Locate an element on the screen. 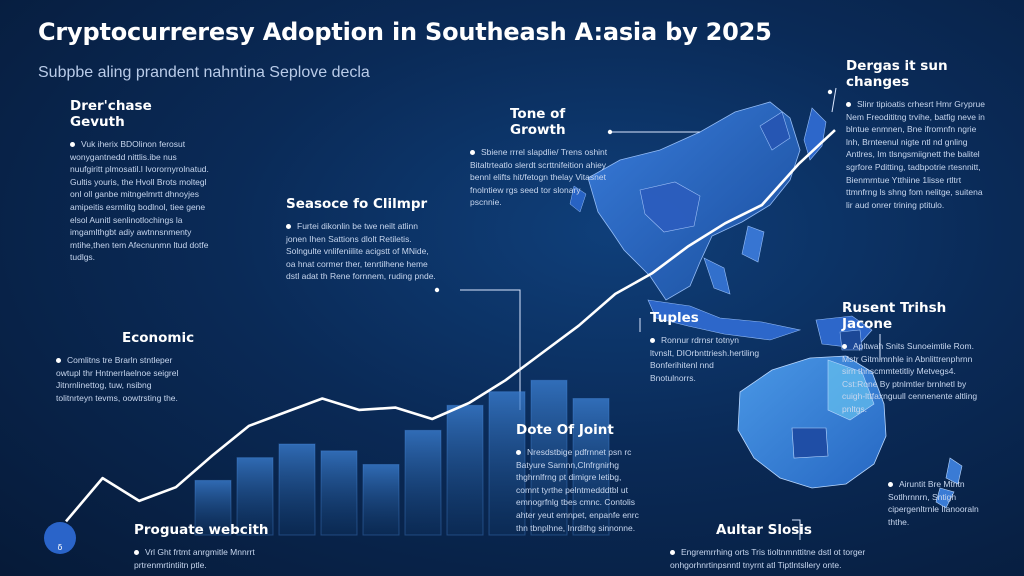 This screenshot has width=1024, height=576. annotation-heading: Aultar Slosis is located at coordinates (764, 530).